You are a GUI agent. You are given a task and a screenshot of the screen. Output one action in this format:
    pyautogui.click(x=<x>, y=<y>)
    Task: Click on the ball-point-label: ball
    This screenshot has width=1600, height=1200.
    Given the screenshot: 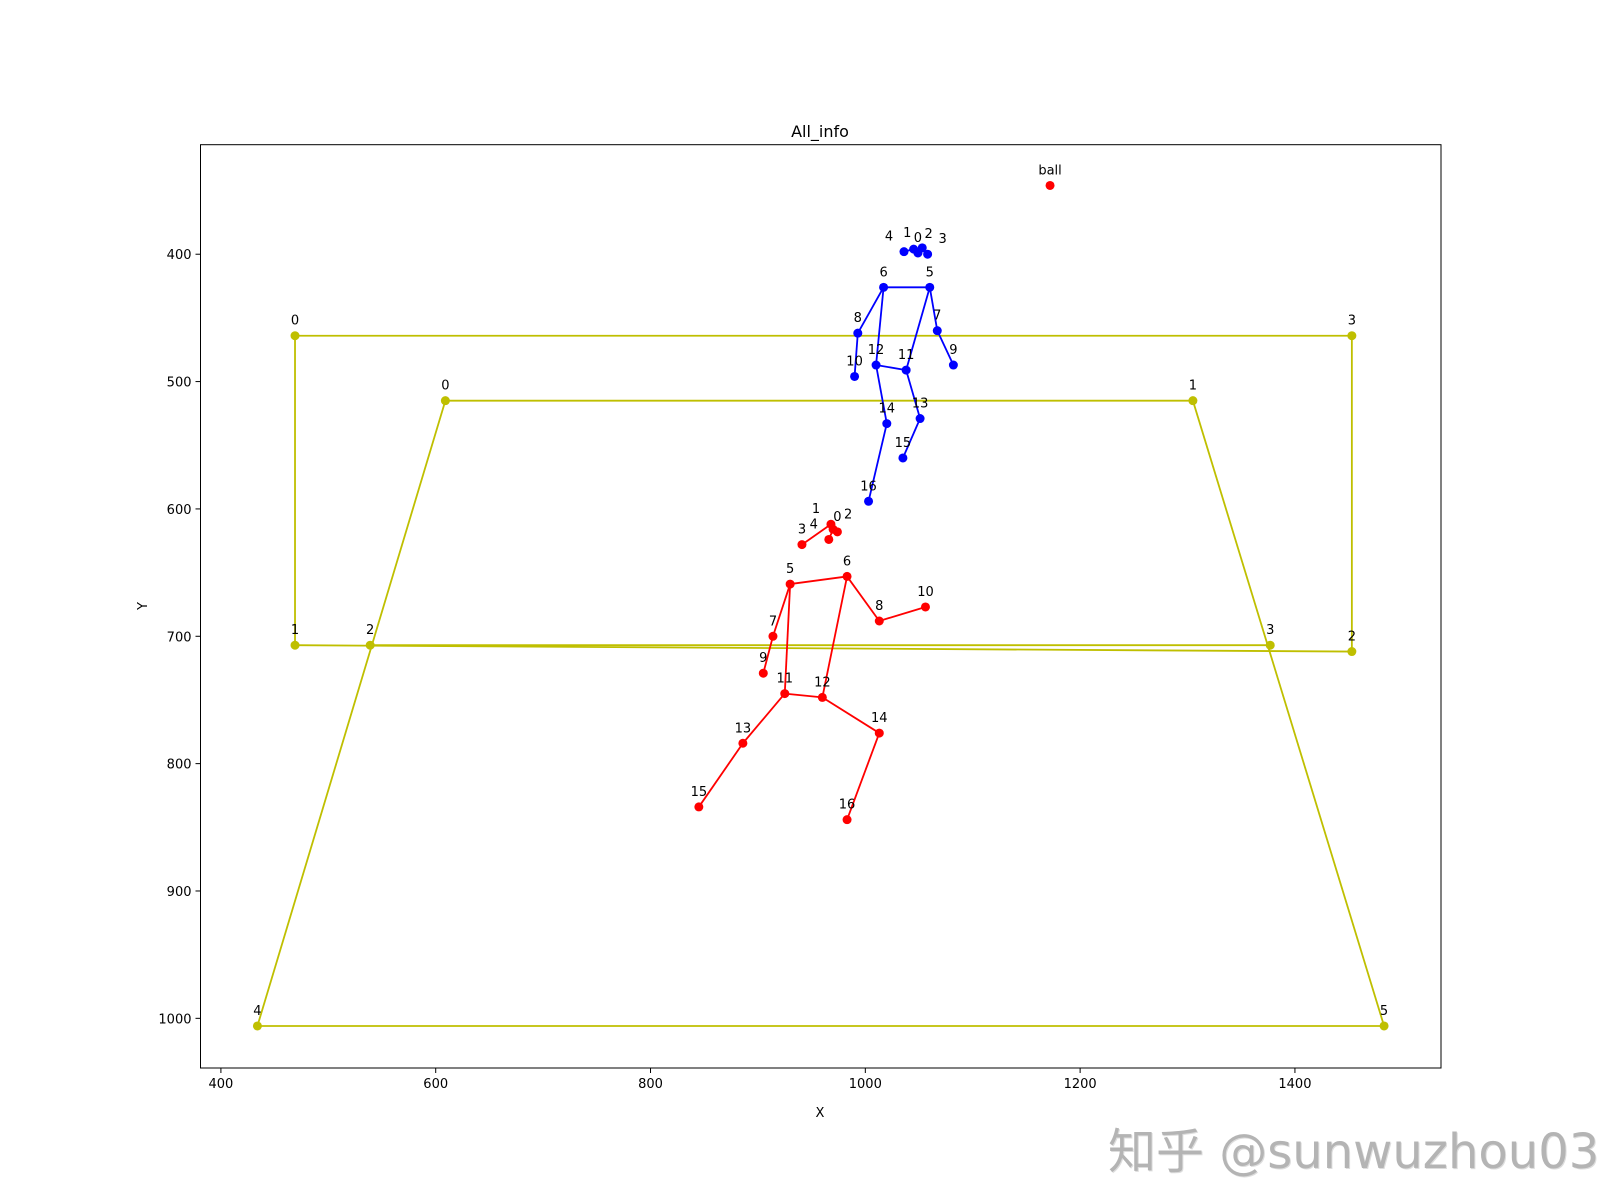 What is the action you would take?
    pyautogui.click(x=1049, y=170)
    